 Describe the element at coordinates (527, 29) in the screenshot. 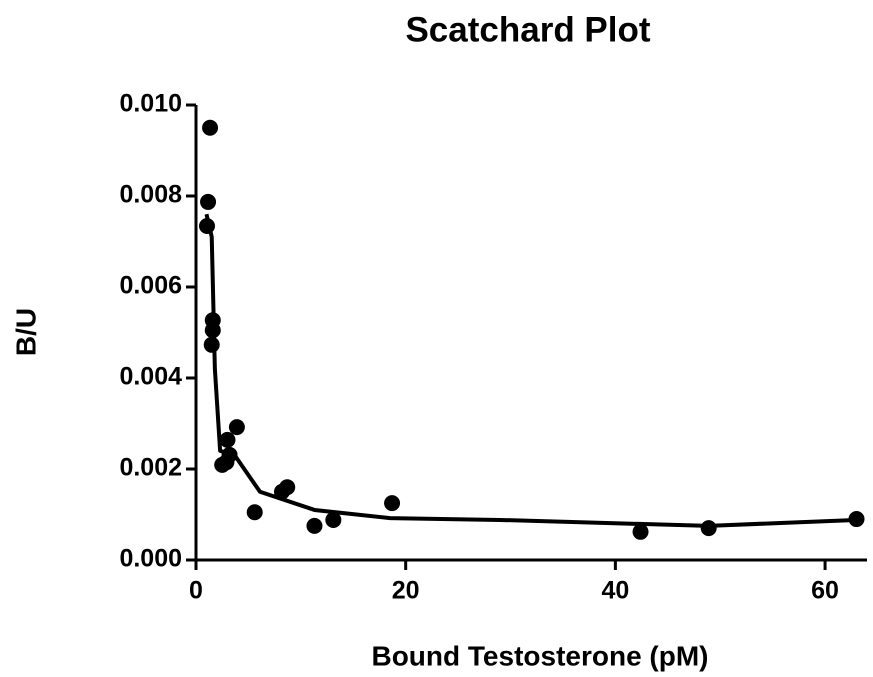

I see `chart-title: Scatchard Plot` at that location.